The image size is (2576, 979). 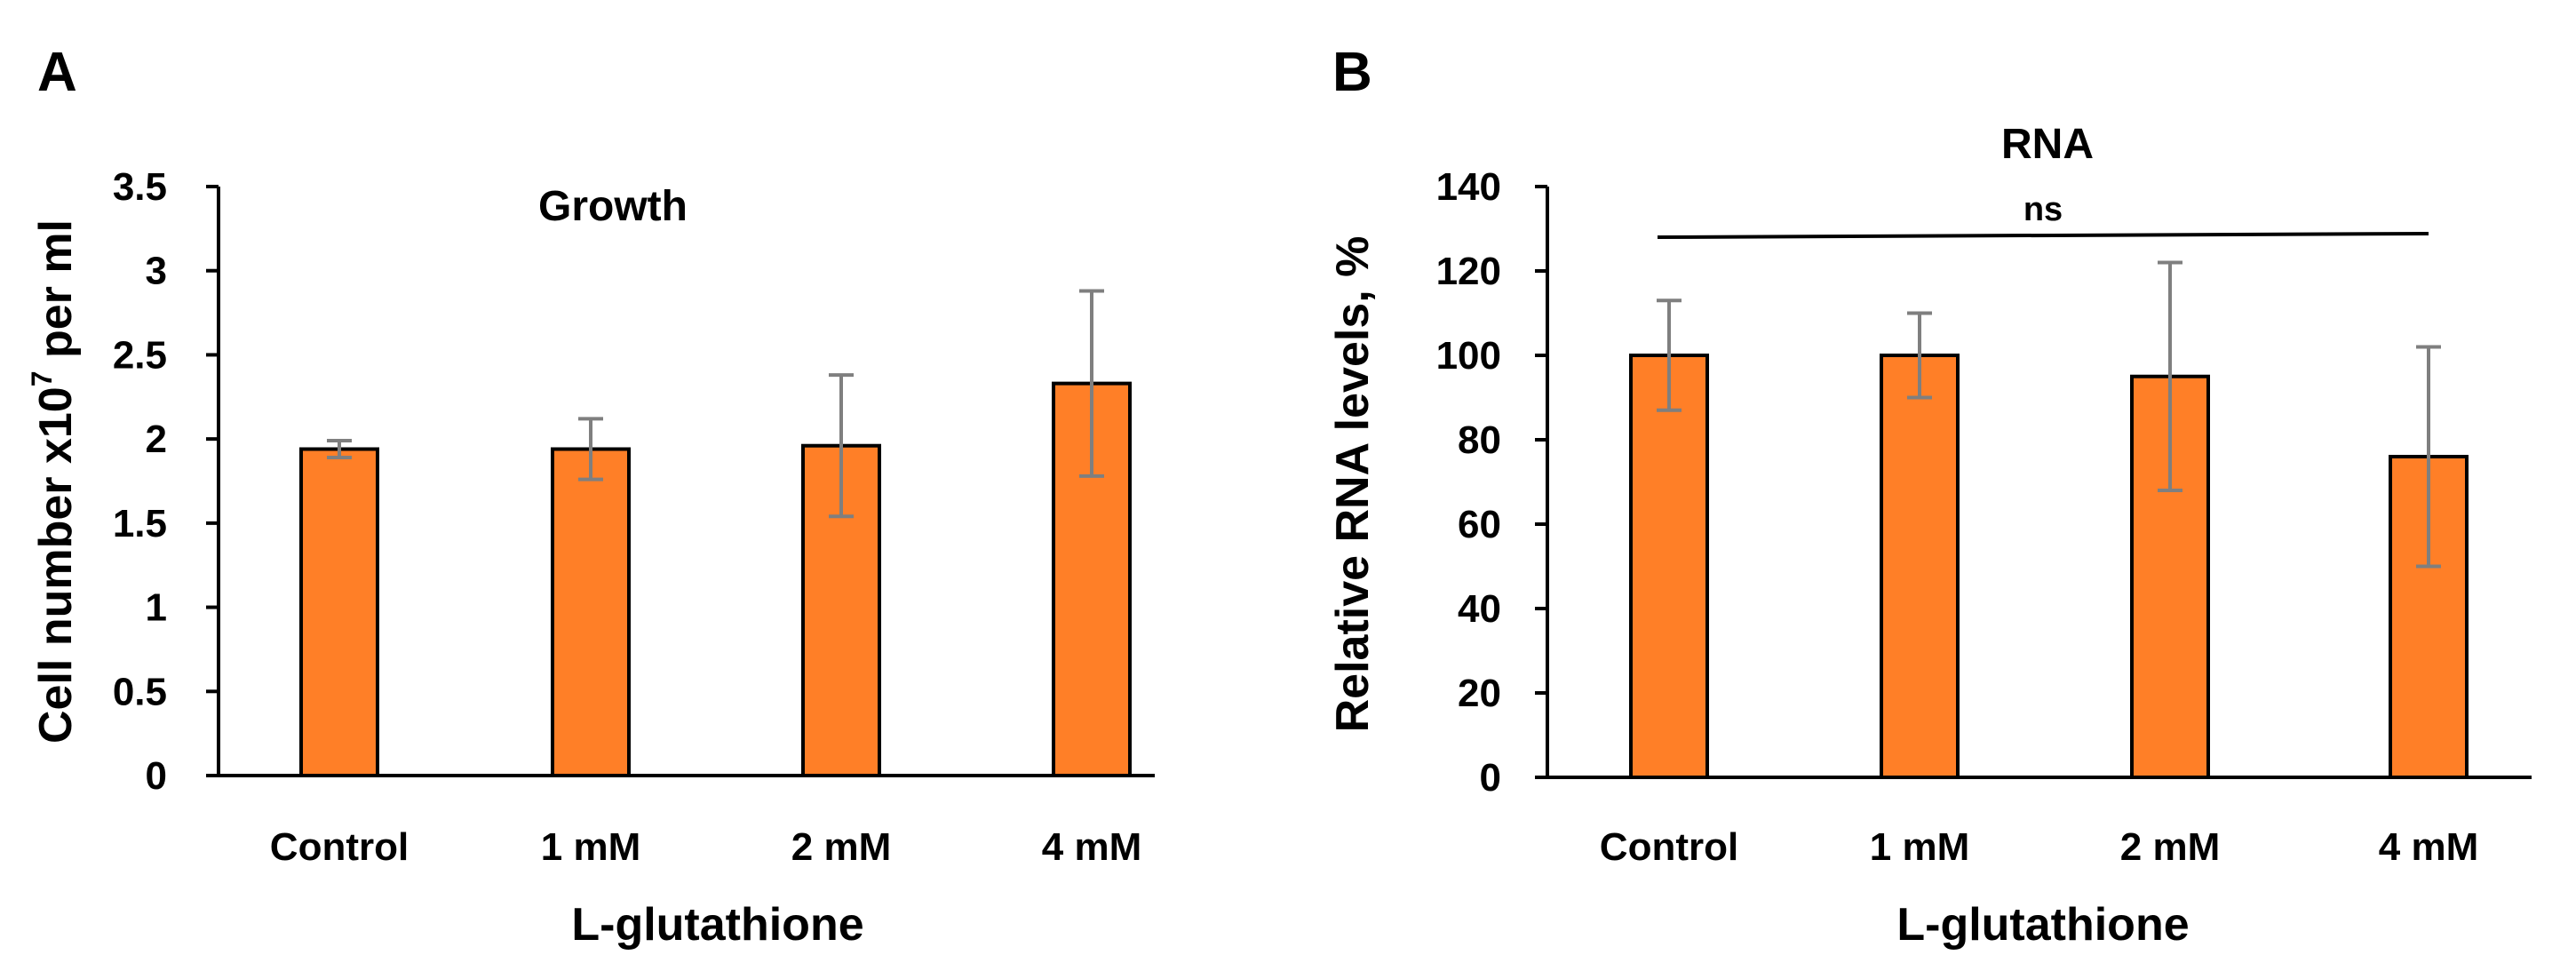 What do you see at coordinates (140, 355) in the screenshot?
I see `y-tick-label: 2.5` at bounding box center [140, 355].